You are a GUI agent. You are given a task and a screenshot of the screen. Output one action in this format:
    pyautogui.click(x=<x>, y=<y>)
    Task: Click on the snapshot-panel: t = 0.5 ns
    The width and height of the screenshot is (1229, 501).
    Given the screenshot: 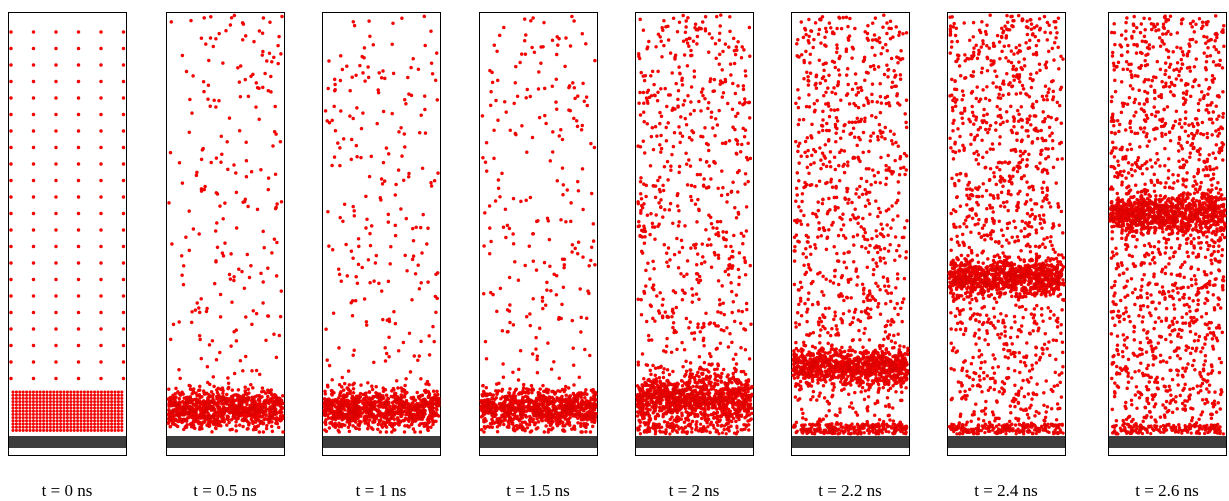 What is the action you would take?
    pyautogui.click(x=225, y=256)
    